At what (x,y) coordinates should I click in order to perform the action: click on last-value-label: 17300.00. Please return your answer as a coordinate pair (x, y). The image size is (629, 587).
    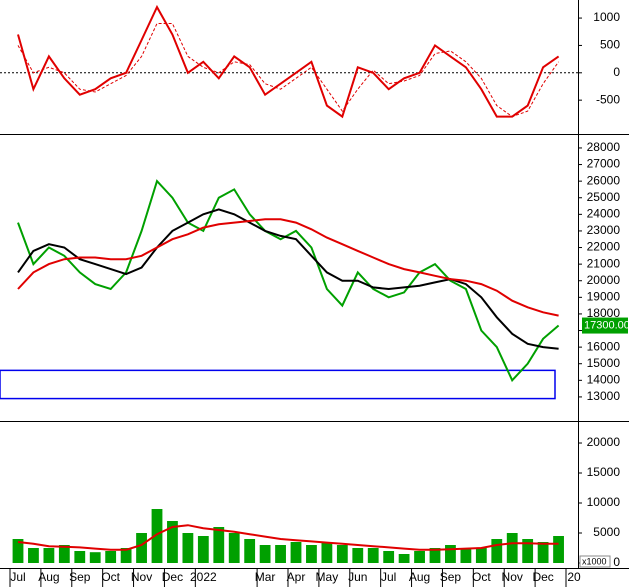
    Looking at the image, I should click on (606, 325).